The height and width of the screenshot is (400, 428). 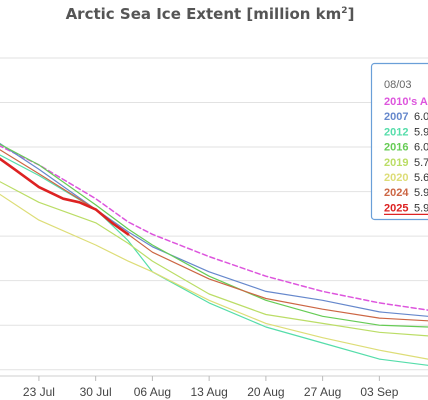 I want to click on x-tick-label-3: 13 Aug, so click(x=208, y=392).